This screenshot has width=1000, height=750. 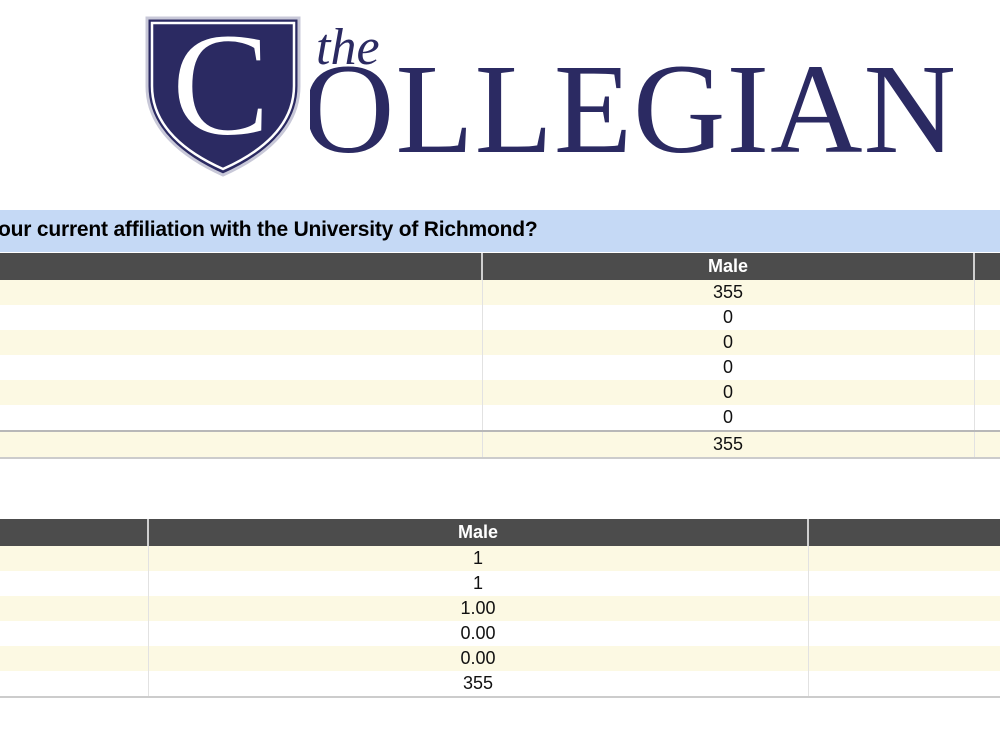 What do you see at coordinates (478, 608) in the screenshot?
I see `cell-male: 1.00` at bounding box center [478, 608].